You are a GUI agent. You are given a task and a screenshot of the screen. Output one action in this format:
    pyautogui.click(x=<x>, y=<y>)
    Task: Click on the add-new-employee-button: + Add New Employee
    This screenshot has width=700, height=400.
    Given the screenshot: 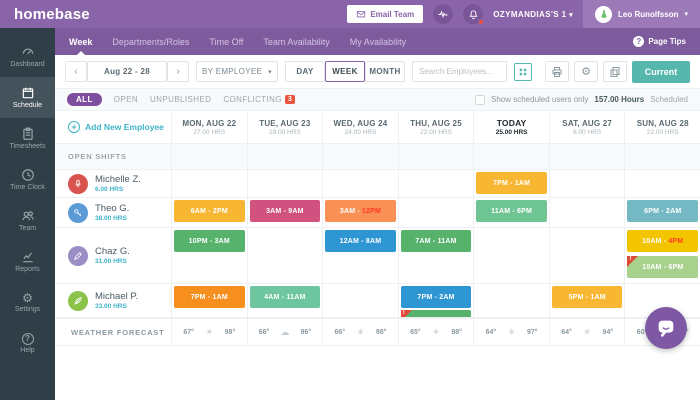 What is the action you would take?
    pyautogui.click(x=116, y=127)
    